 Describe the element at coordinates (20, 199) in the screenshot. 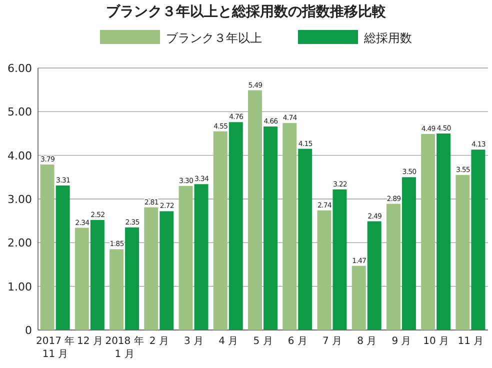

I see `y-tick-label: 3.00` at that location.